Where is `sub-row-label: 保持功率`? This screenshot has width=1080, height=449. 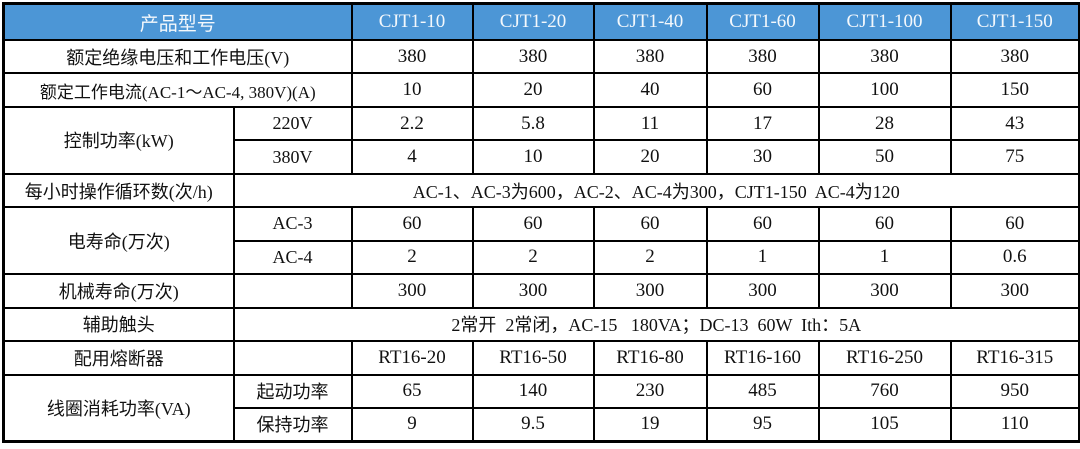
sub-row-label: 保持功率 is located at coordinates (292, 424).